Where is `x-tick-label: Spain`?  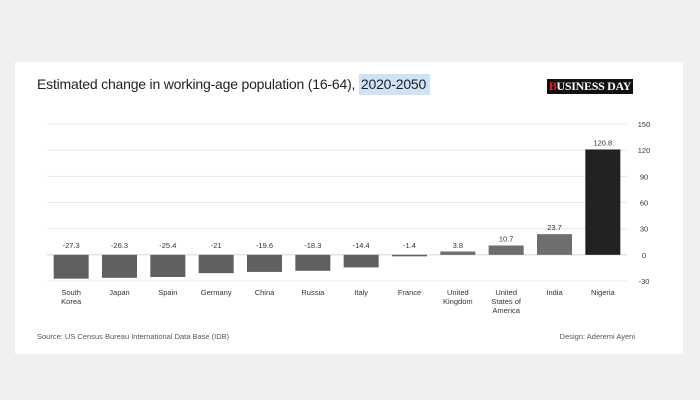
x-tick-label: Spain is located at coordinates (167, 292).